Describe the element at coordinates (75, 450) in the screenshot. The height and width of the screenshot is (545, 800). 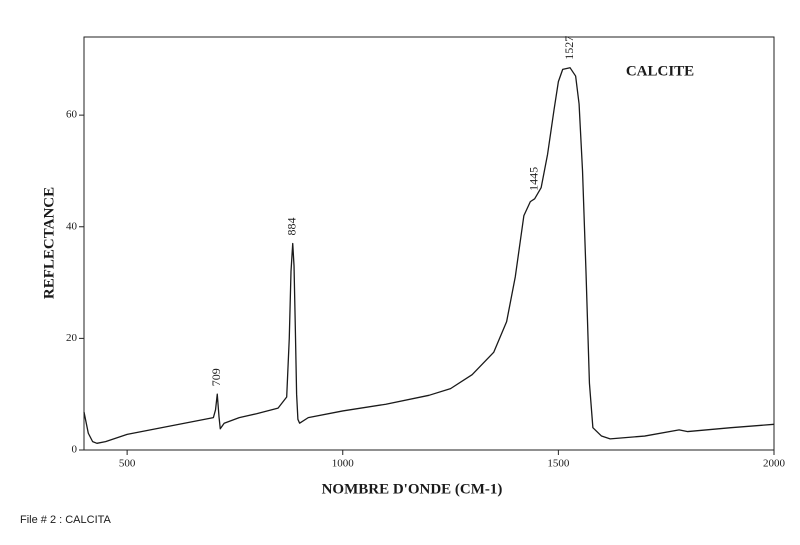
I see `y-tick-label: 0` at that location.